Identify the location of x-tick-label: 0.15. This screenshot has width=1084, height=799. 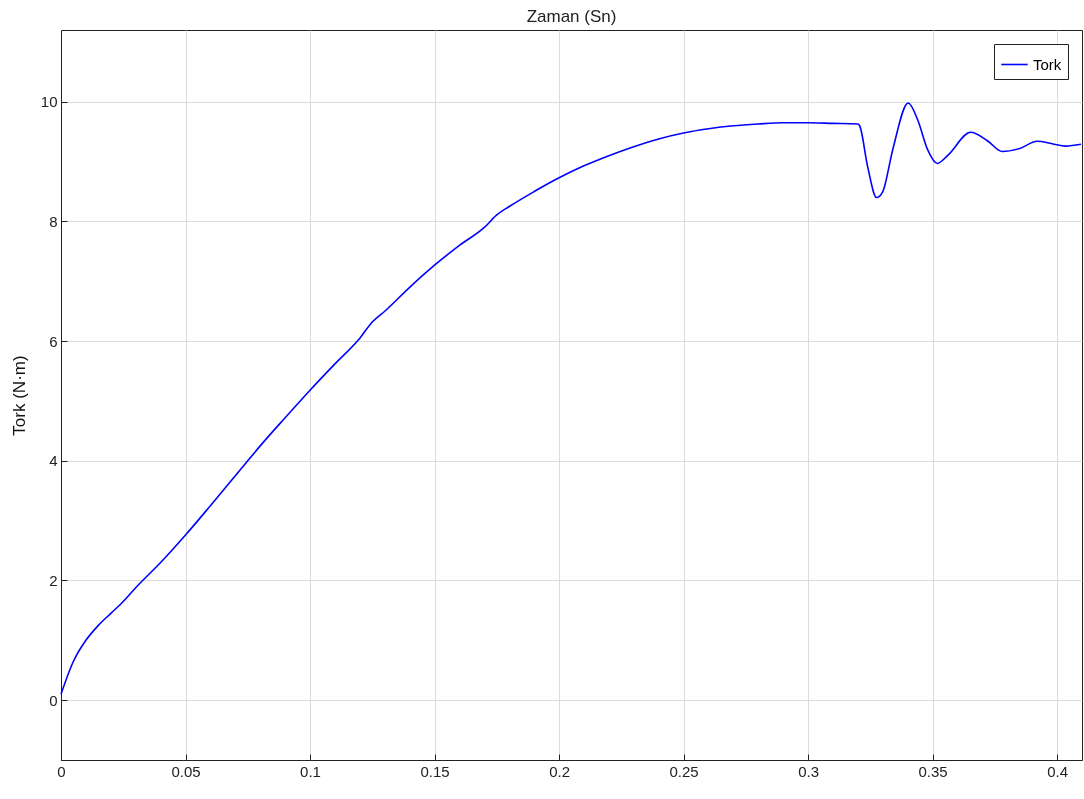
(435, 771).